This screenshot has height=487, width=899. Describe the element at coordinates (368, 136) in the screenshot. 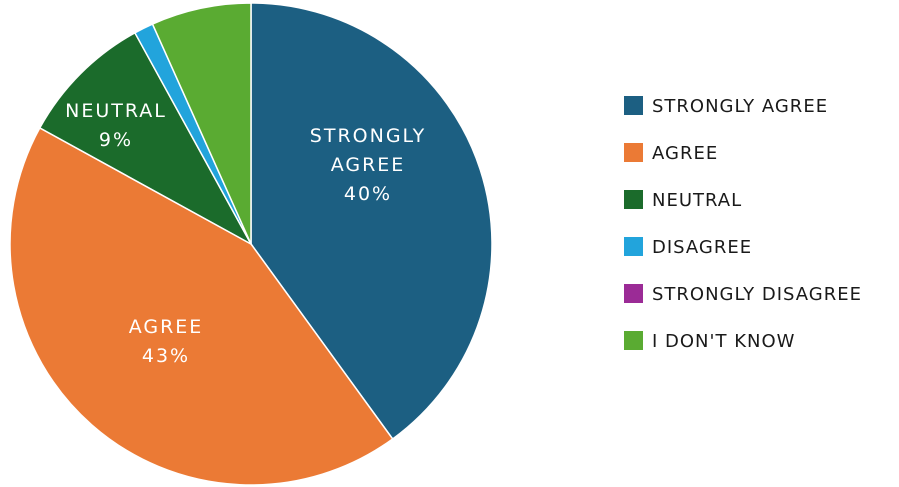

I see `slice-name-label-strongly-agree: STRONGLY` at that location.